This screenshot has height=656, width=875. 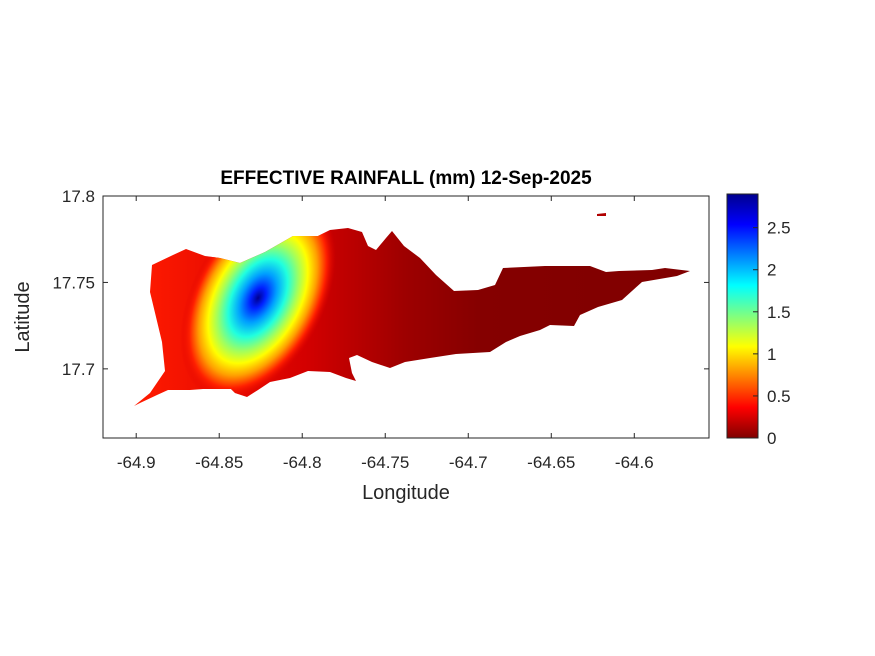 I want to click on x-tick-label: -64.65, so click(x=551, y=462).